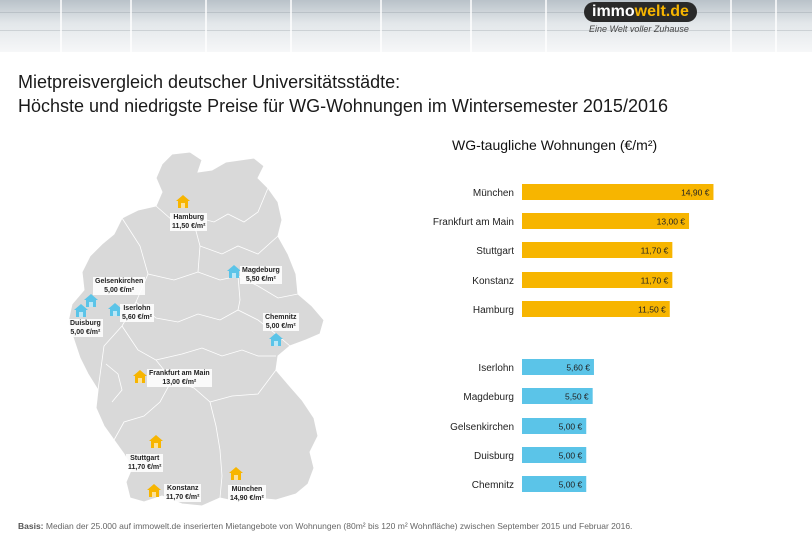  I want to click on map-label-frankfurt: Frankfurt am Main 13,00 €/m², so click(179, 378).